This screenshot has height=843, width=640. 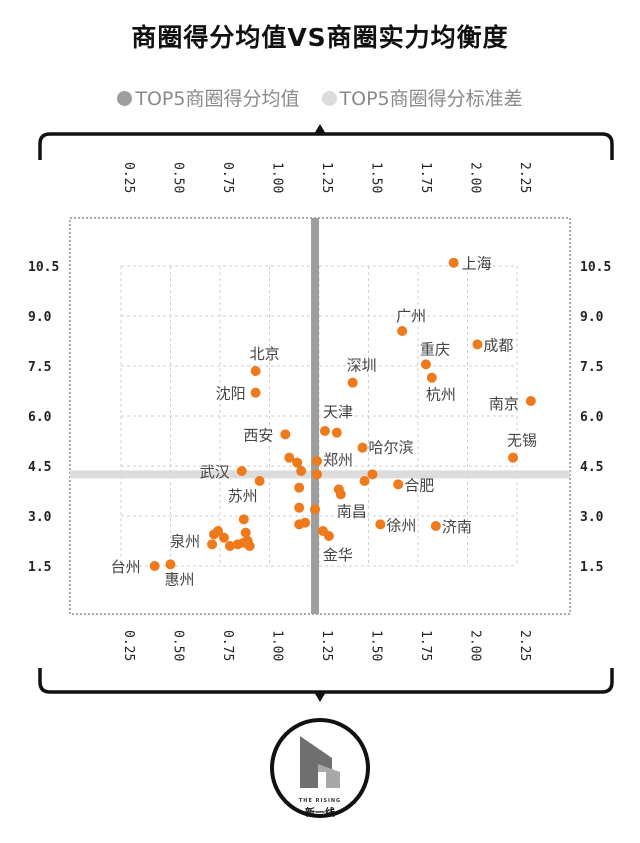 What do you see at coordinates (441, 395) in the screenshot?
I see `point-label-杭州: 杭州` at bounding box center [441, 395].